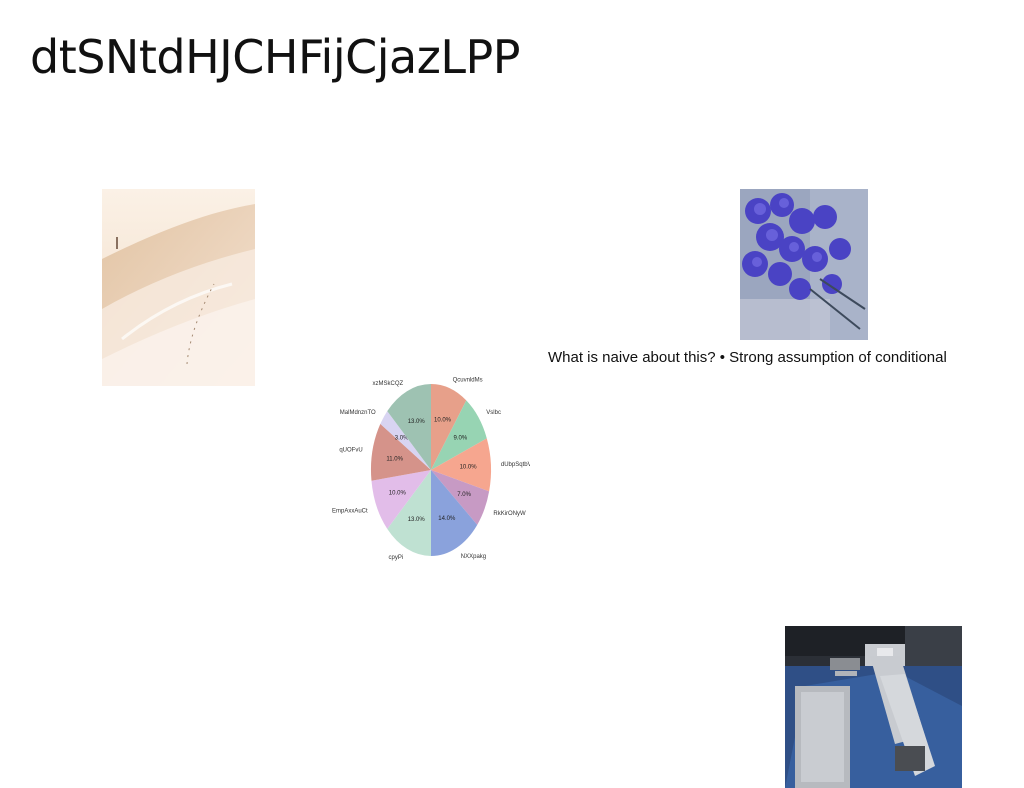  I want to click on slide-title: dtSNtdHJCHFijCjazLPP, so click(275, 57).